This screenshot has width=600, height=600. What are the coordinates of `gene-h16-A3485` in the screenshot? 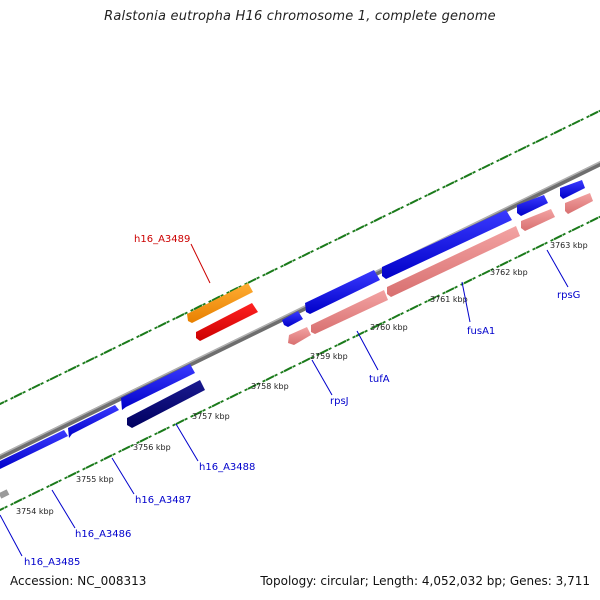 It's located at (34, 450).